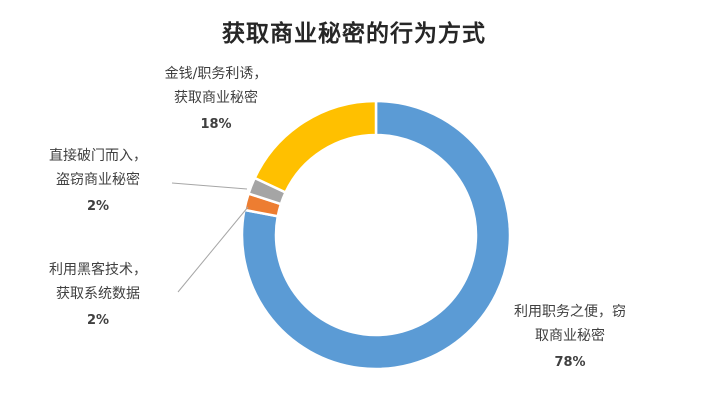 The image size is (708, 404). Describe the element at coordinates (98, 155) in the screenshot. I see `slice-label: 直接破门而入，` at that location.